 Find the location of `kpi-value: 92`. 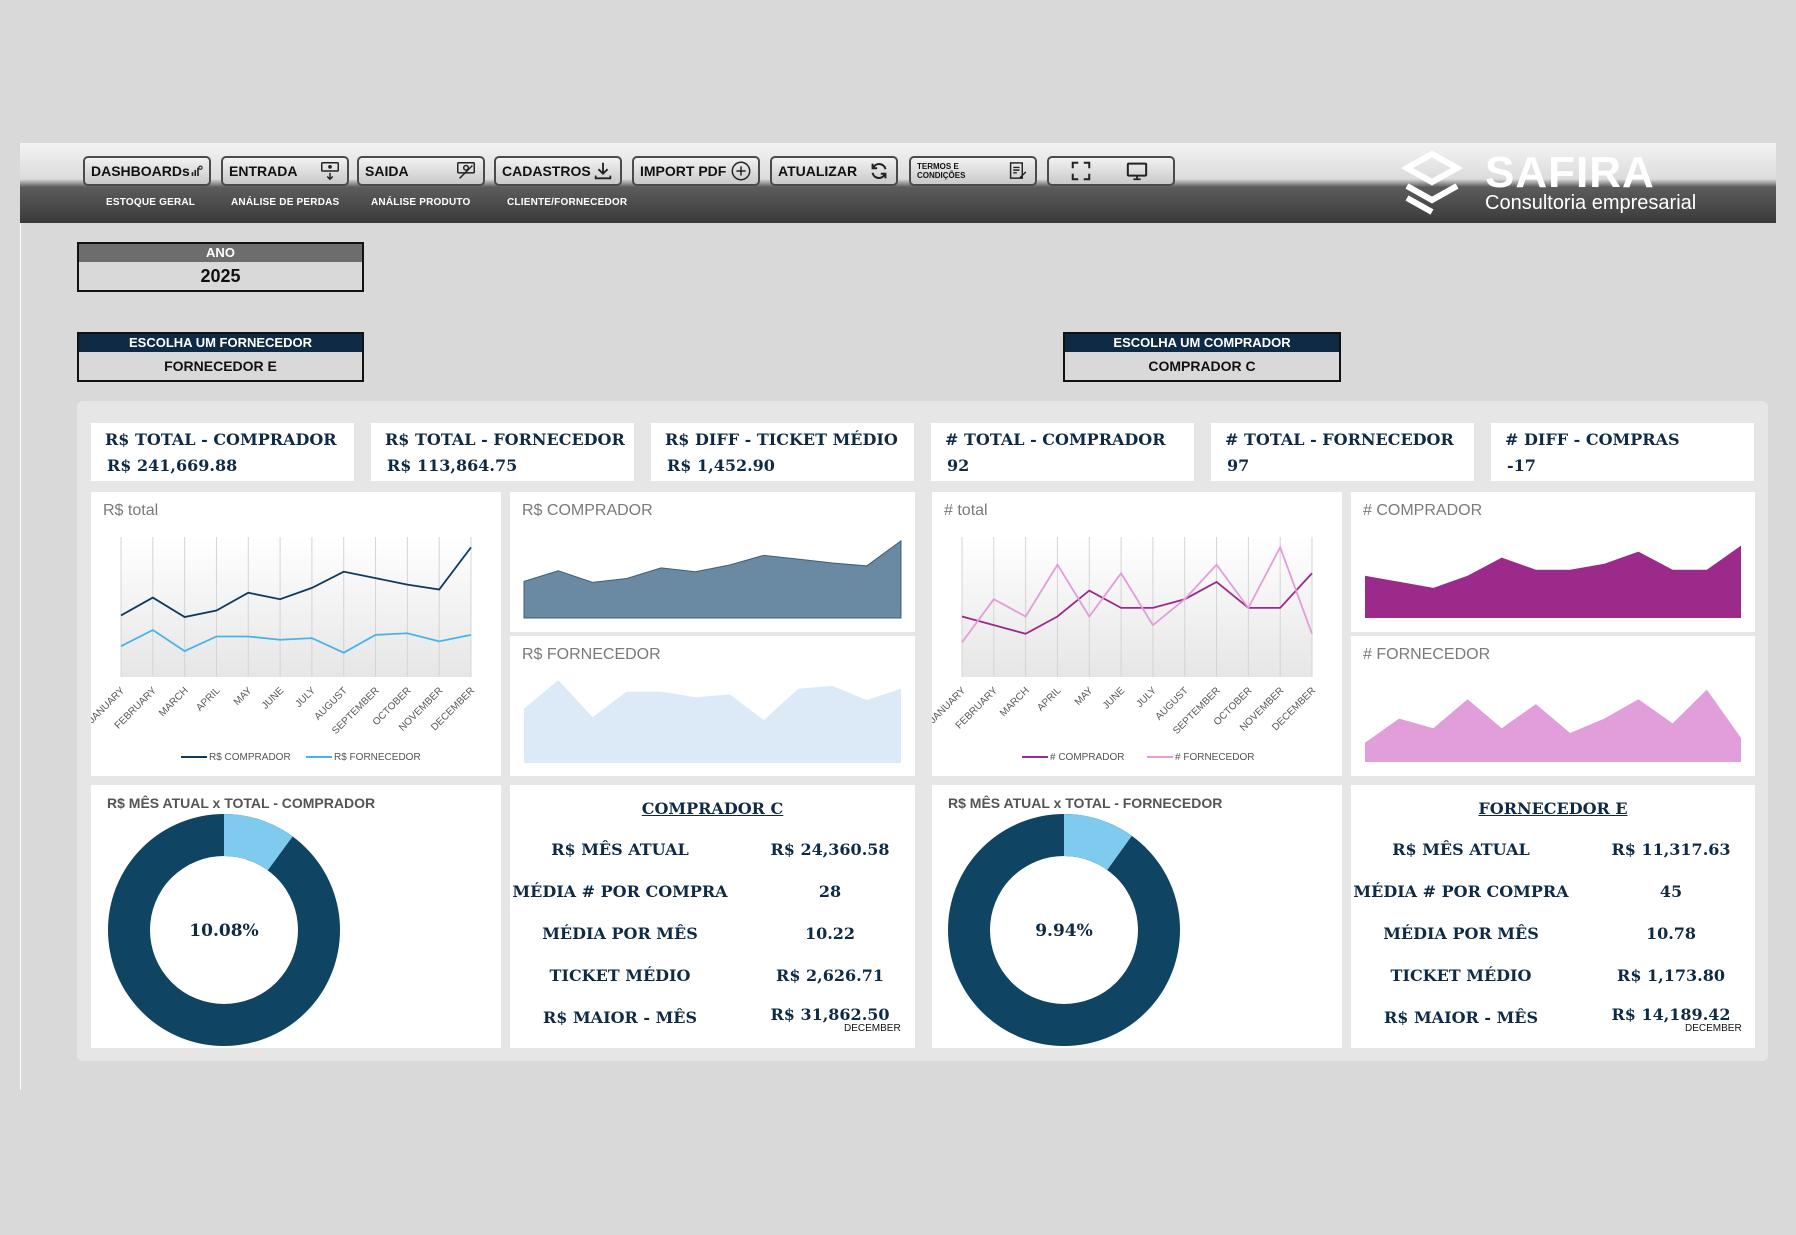

kpi-value: 92 is located at coordinates (958, 465).